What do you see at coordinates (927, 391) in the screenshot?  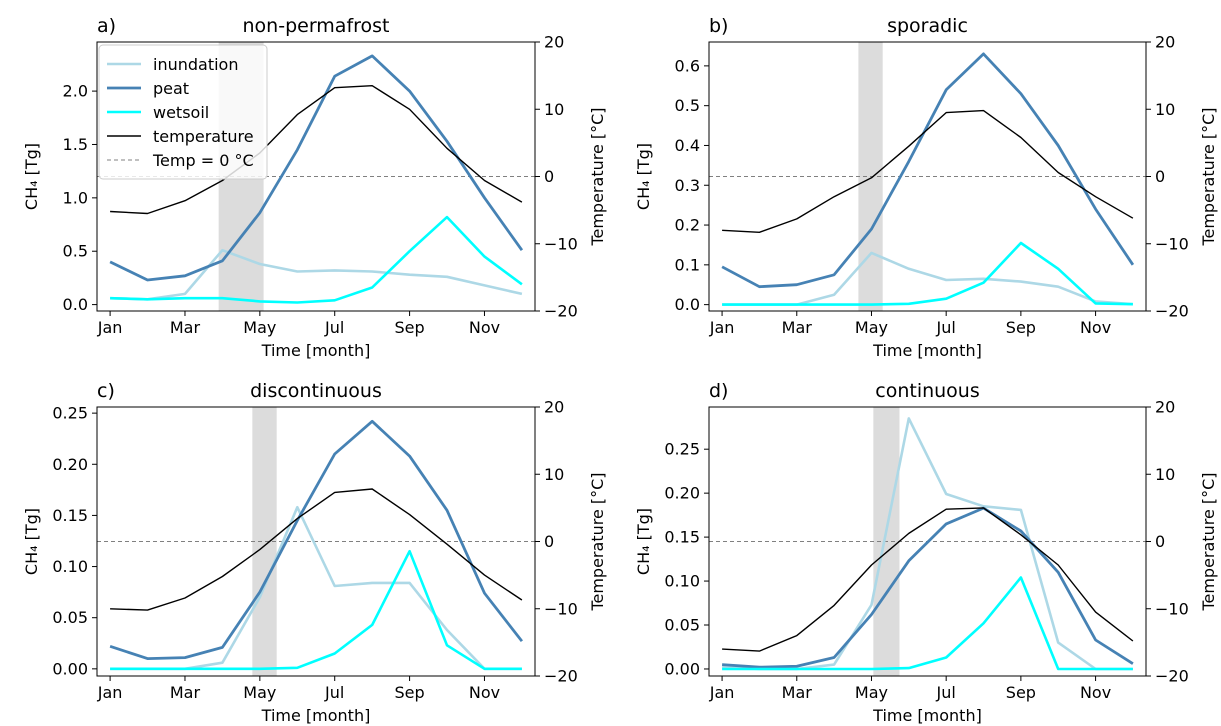 I see `panel-title: continuous` at bounding box center [927, 391].